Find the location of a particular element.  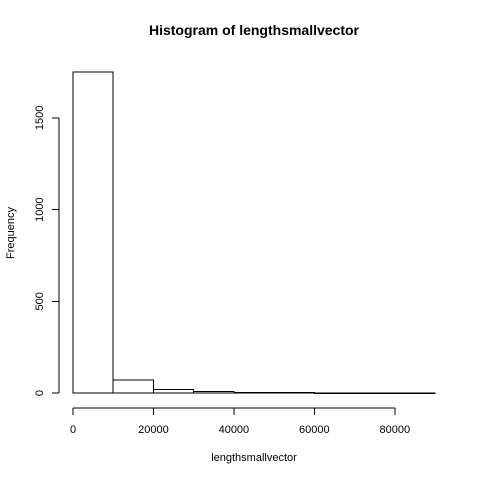

x-tick-label: 60000 is located at coordinates (314, 430).